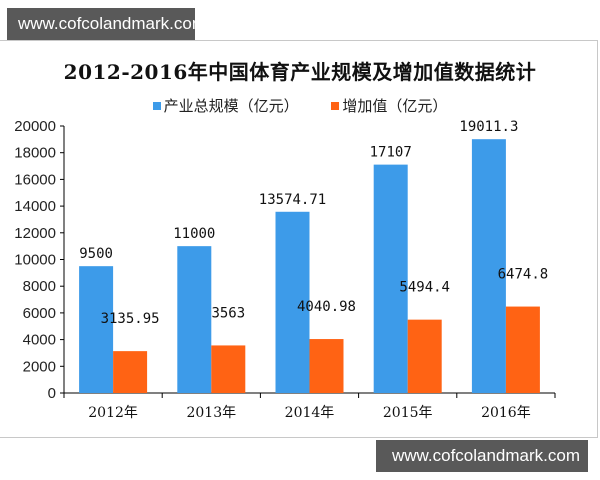 This screenshot has width=600, height=480. I want to click on legend-item-added-value: 增加值（亿元）, so click(389, 105).